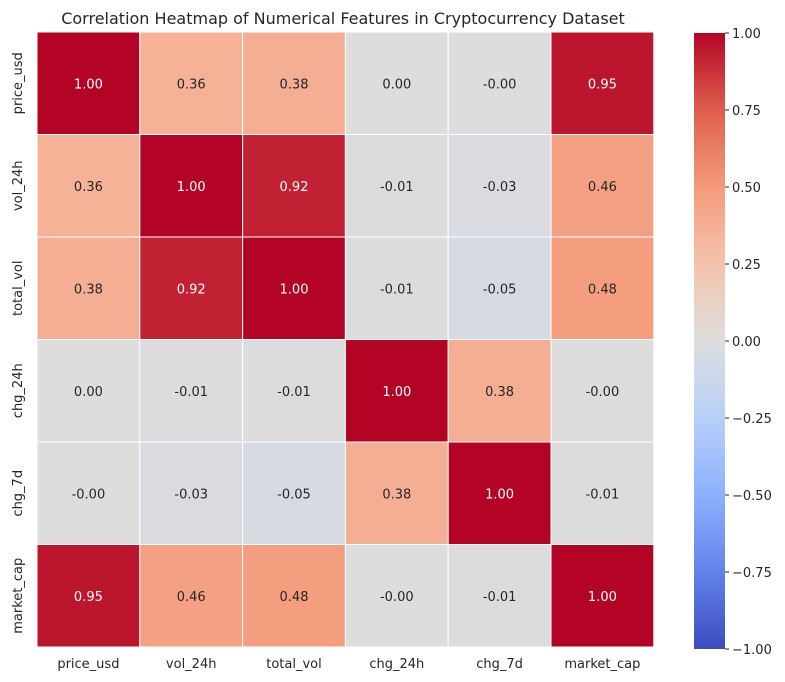 This screenshot has width=785, height=682. Describe the element at coordinates (746, 265) in the screenshot. I see `colorbar-tick-label: 0.25` at that location.